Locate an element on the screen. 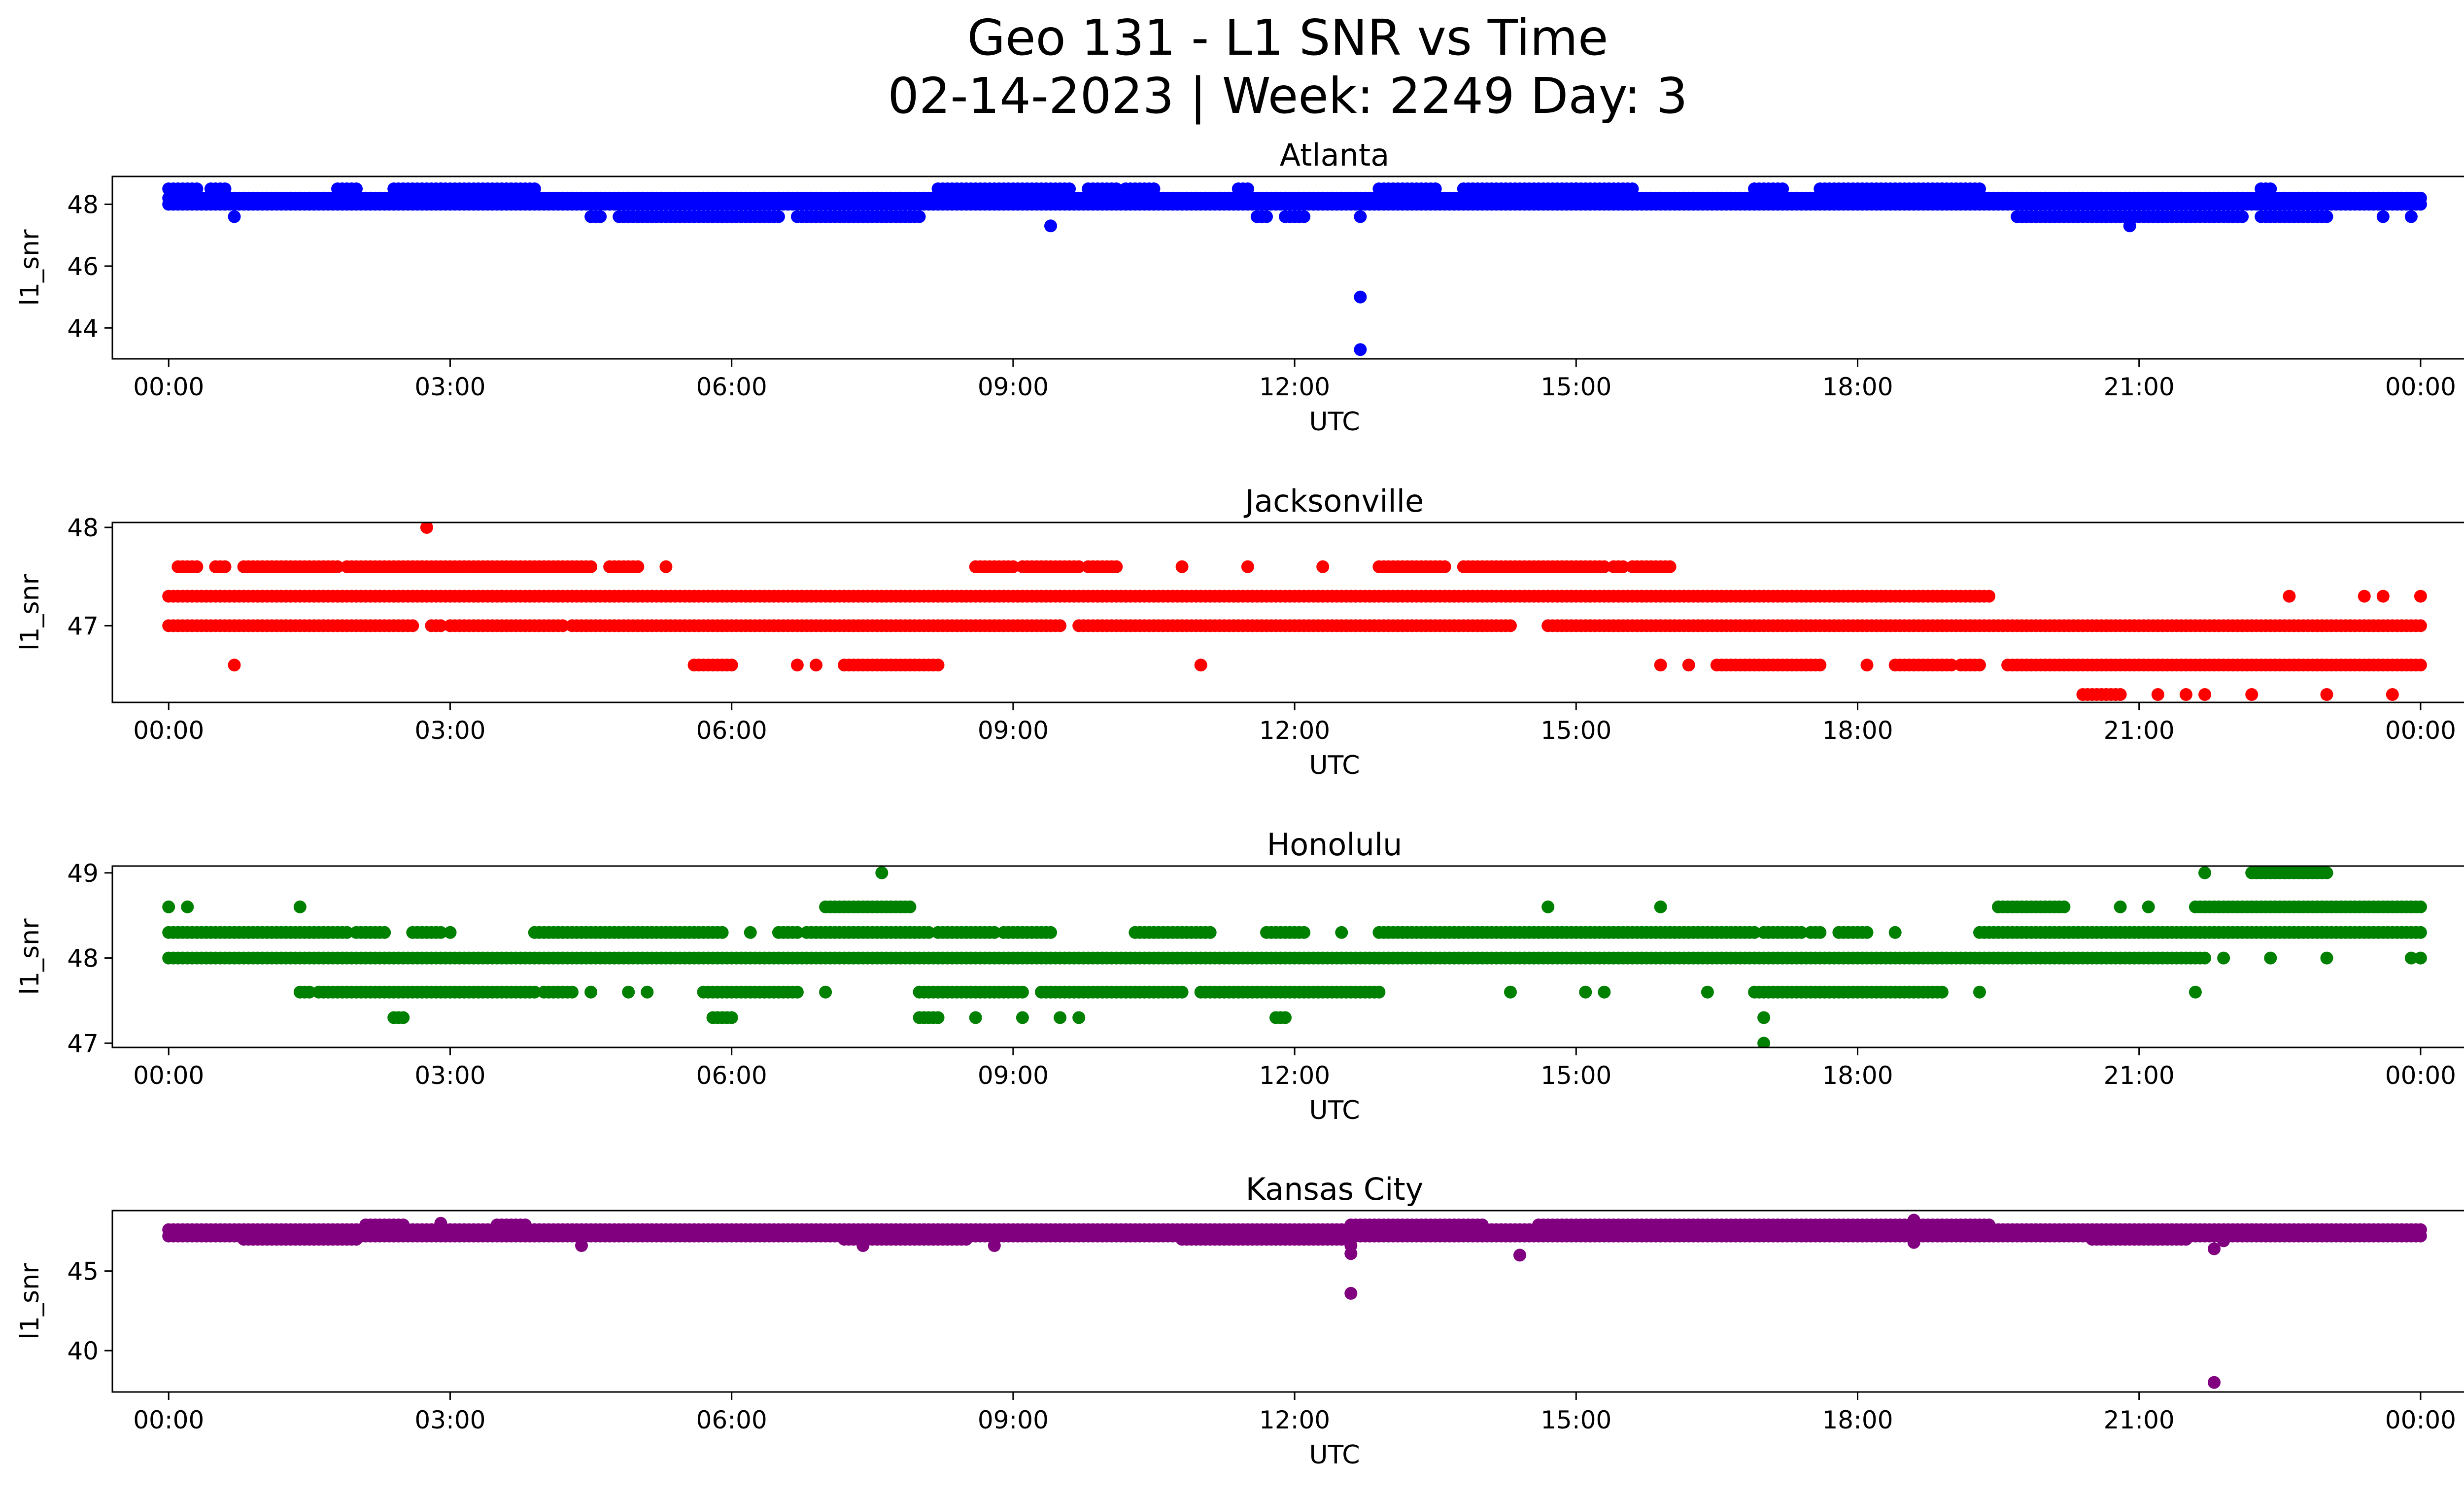 This screenshot has height=1495, width=2464. panel-title: Honolulu is located at coordinates (1335, 845).